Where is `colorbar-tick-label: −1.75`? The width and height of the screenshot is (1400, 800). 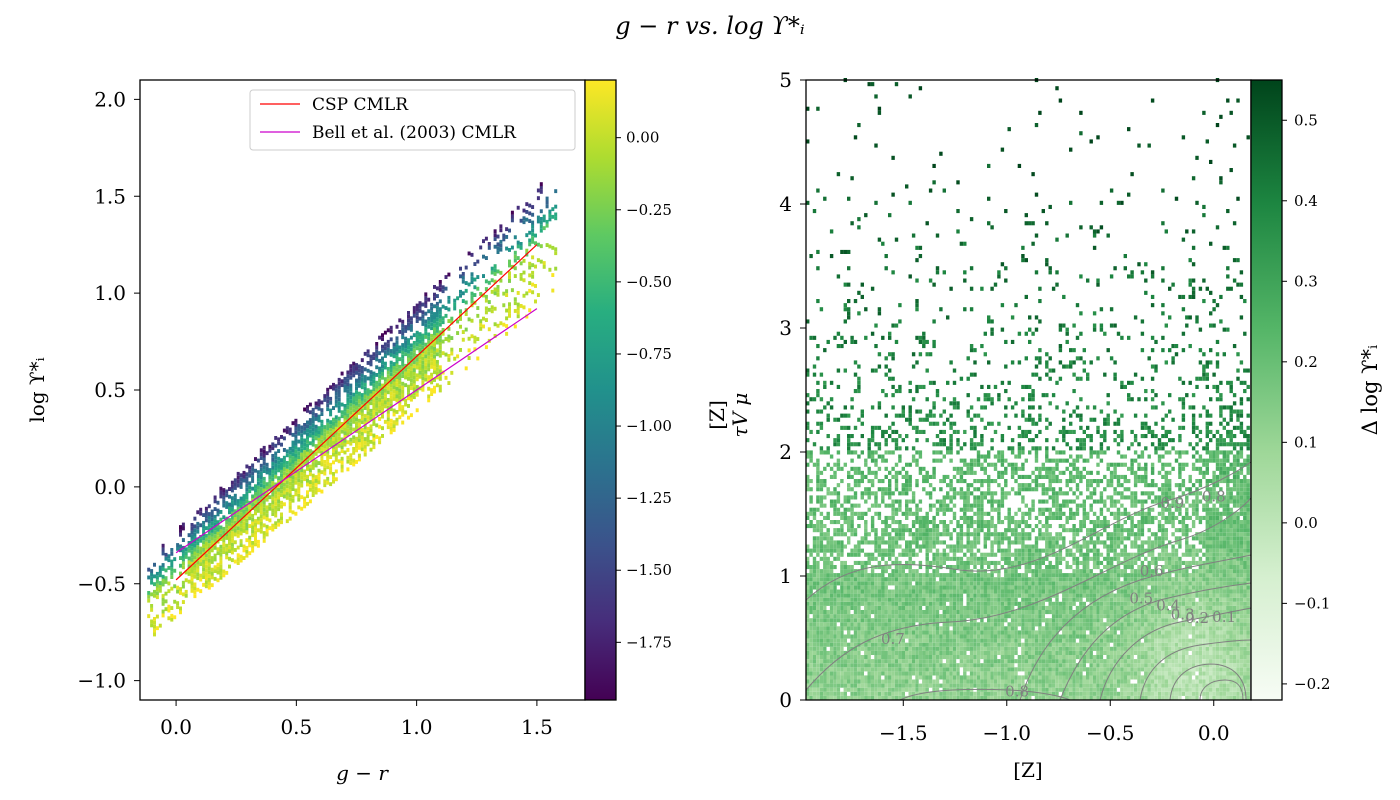 colorbar-tick-label: −1.75 is located at coordinates (649, 642).